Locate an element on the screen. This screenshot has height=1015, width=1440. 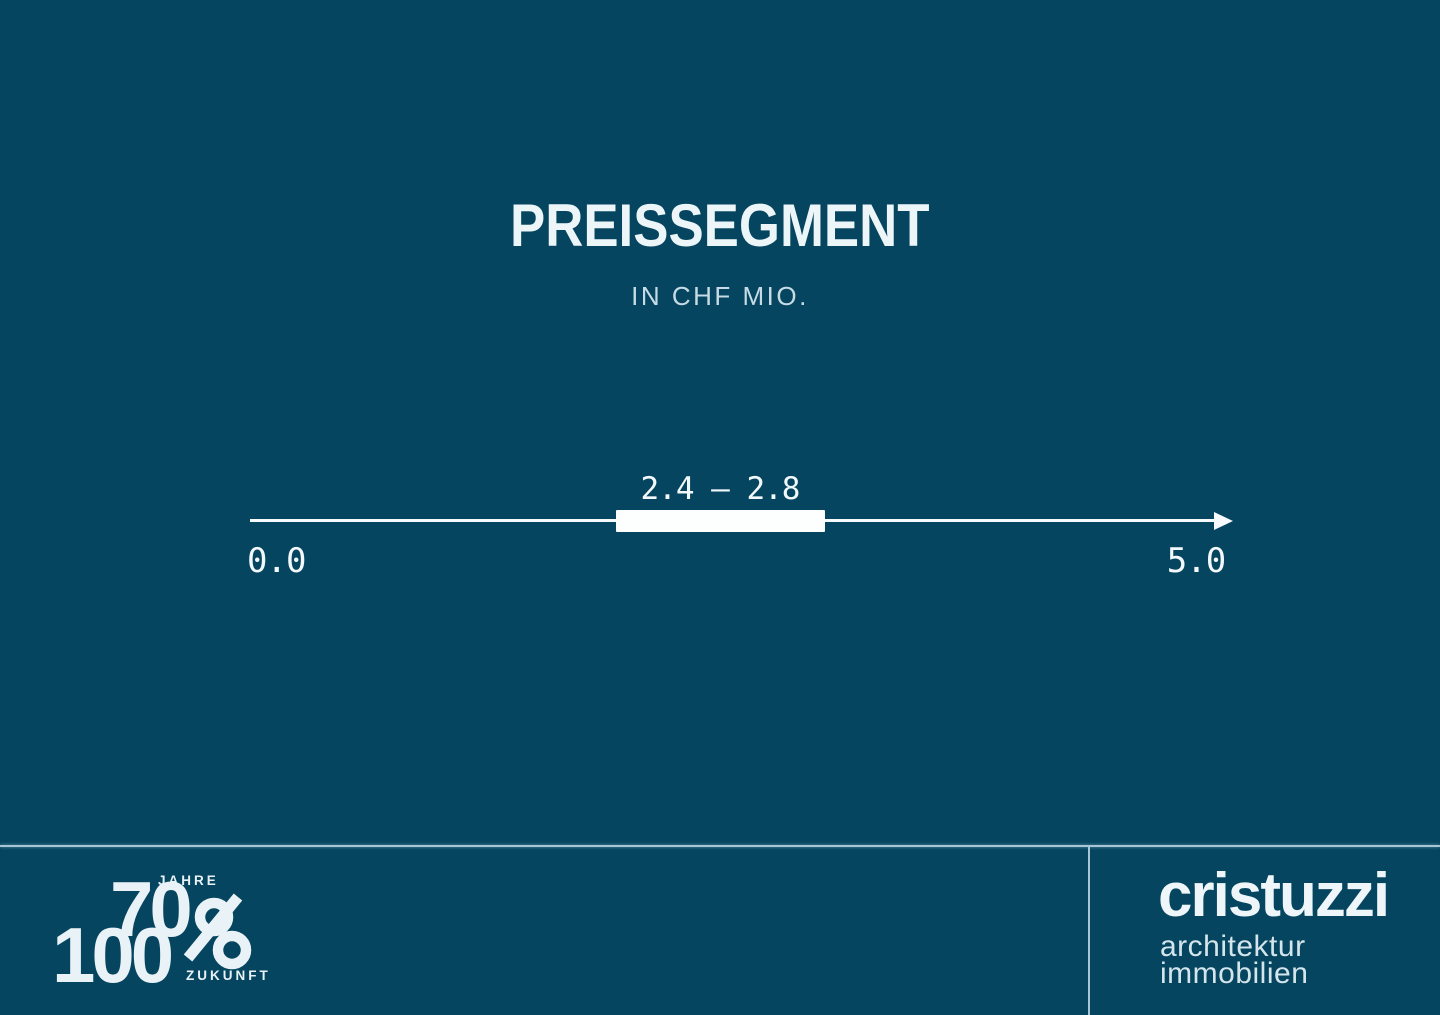
anniversary-logo: JAHRE 70 100 ZUKUNFT is located at coordinates (160, 938).